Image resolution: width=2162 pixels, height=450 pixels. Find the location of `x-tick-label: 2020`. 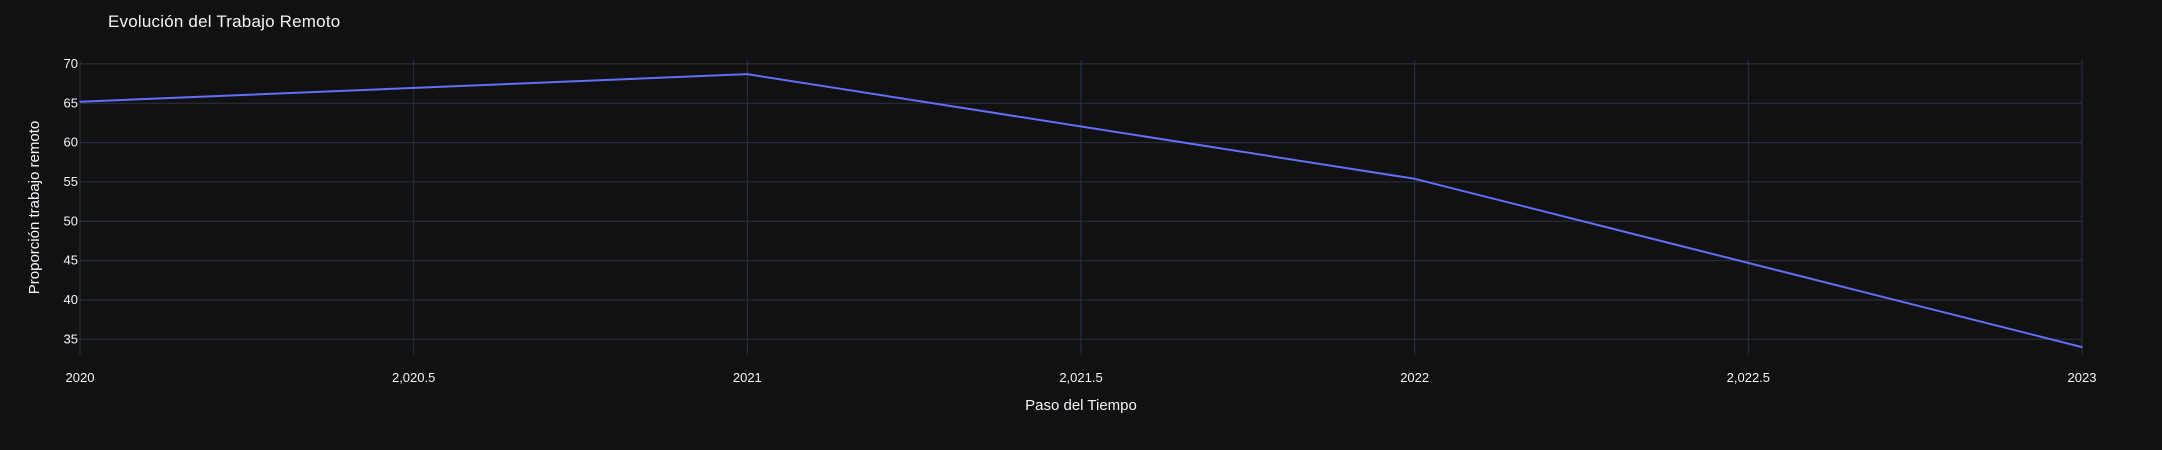

x-tick-label: 2020 is located at coordinates (80, 377).